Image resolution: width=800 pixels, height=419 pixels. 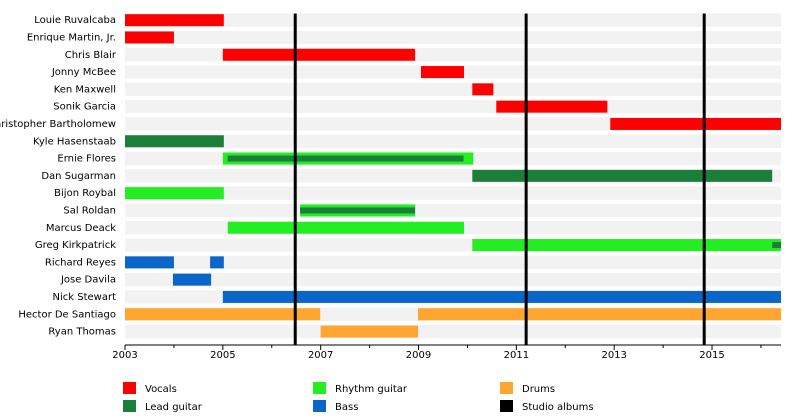 What do you see at coordinates (74, 141) in the screenshot?
I see `row-label: Kyle Hasenstaab` at bounding box center [74, 141].